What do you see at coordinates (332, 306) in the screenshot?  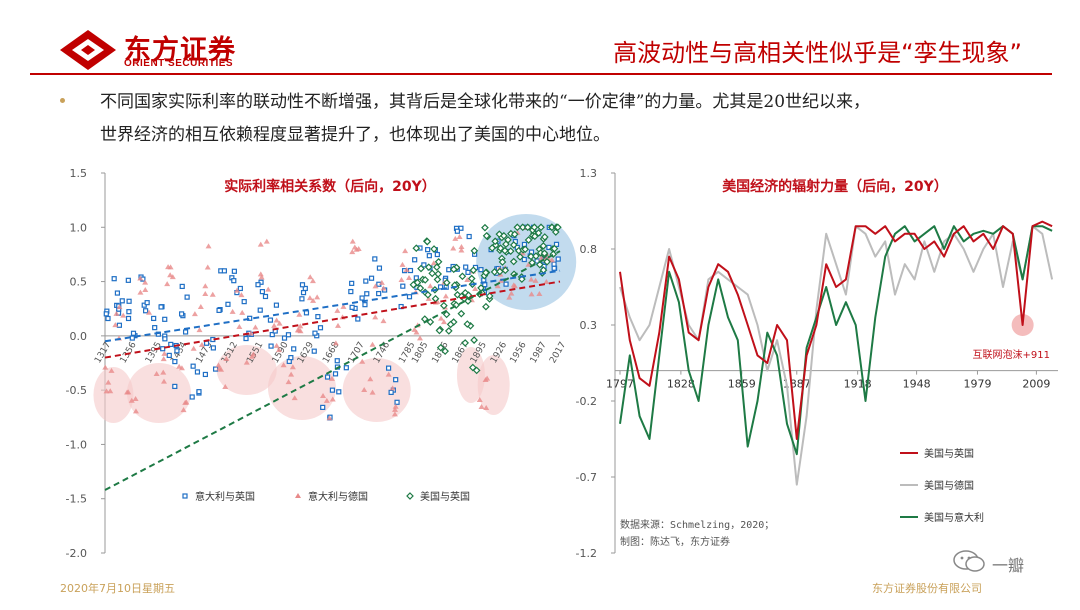 I see `left-trendline` at bounding box center [332, 306].